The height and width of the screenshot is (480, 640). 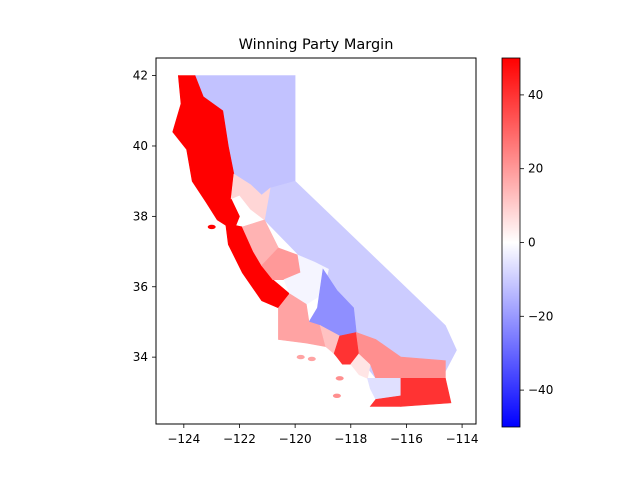 I want to click on x-tick-label: −122, so click(x=239, y=439).